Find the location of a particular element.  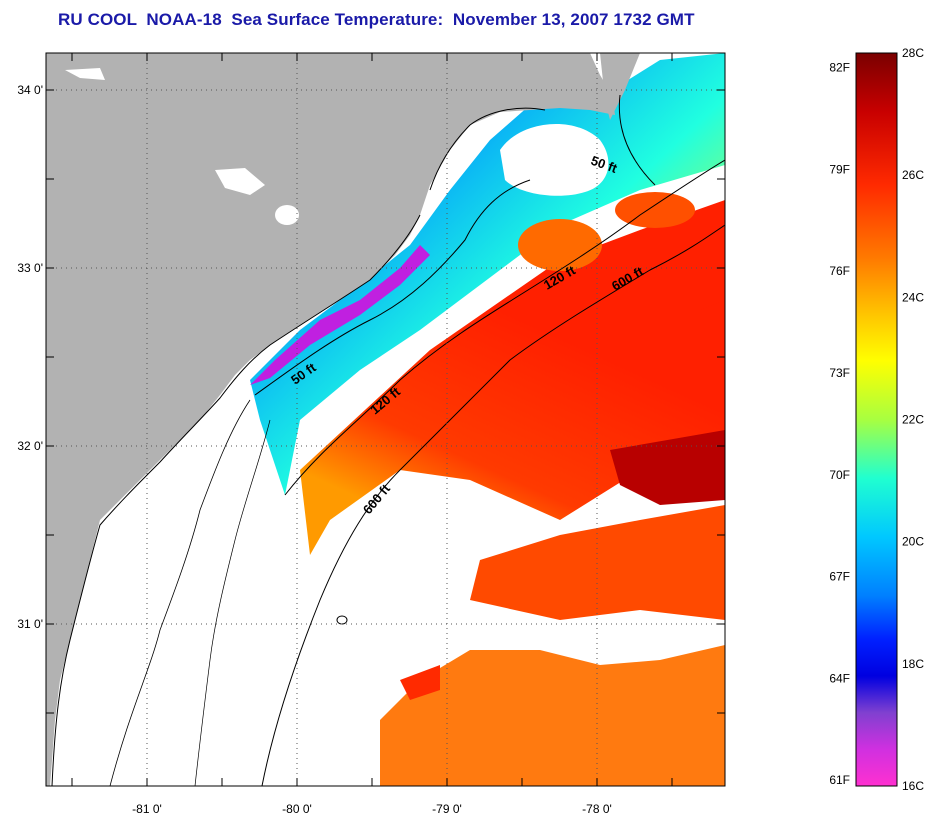

colorbar-c-label: 20C is located at coordinates (913, 542).